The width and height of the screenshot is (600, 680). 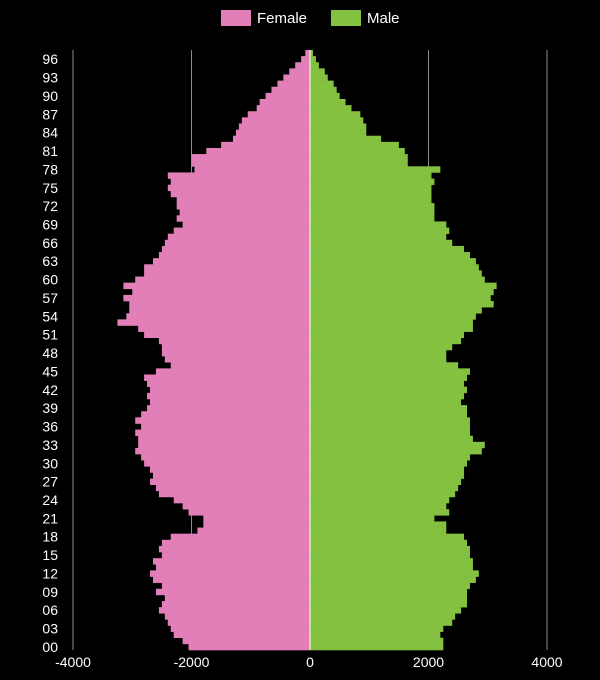 What do you see at coordinates (50, 280) in the screenshot?
I see `y-tick-label-60: 60` at bounding box center [50, 280].